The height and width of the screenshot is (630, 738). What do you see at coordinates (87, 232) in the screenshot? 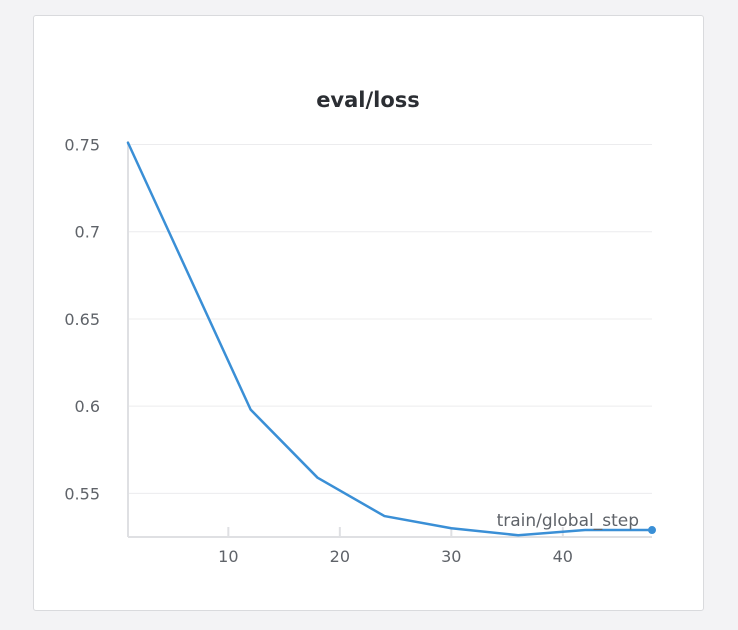
I see `y-tick-label: 0.7` at bounding box center [87, 232].